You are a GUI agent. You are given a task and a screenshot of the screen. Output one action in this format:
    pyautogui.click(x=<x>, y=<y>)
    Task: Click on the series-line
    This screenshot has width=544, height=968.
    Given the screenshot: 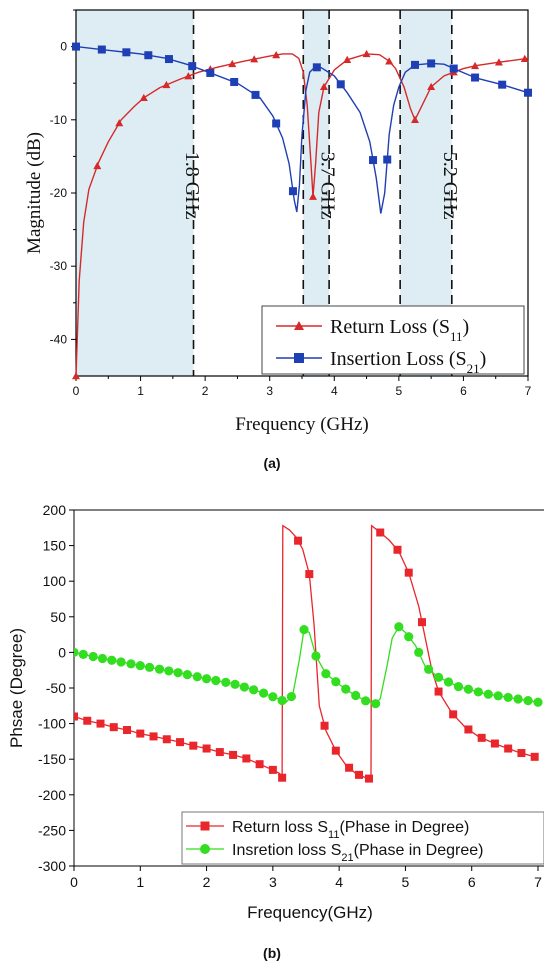 What is the action you would take?
    pyautogui.click(x=308, y=665)
    